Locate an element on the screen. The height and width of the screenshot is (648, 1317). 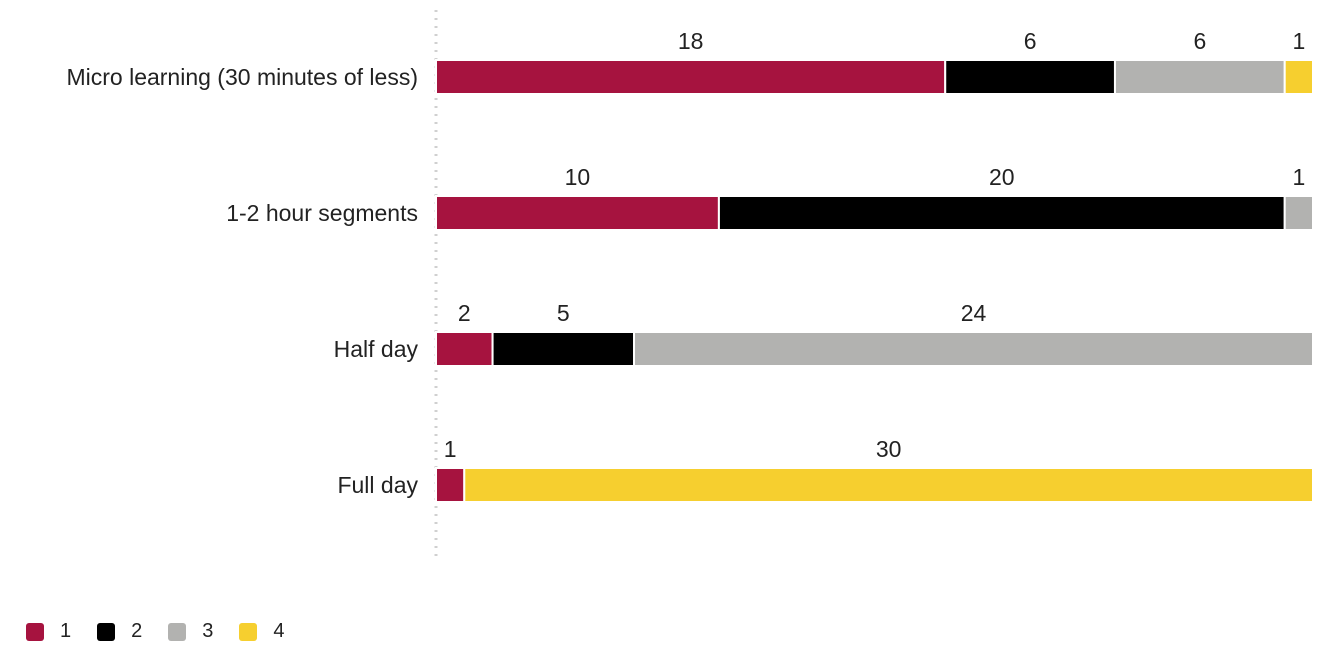
data-label: 10 is located at coordinates (578, 177).